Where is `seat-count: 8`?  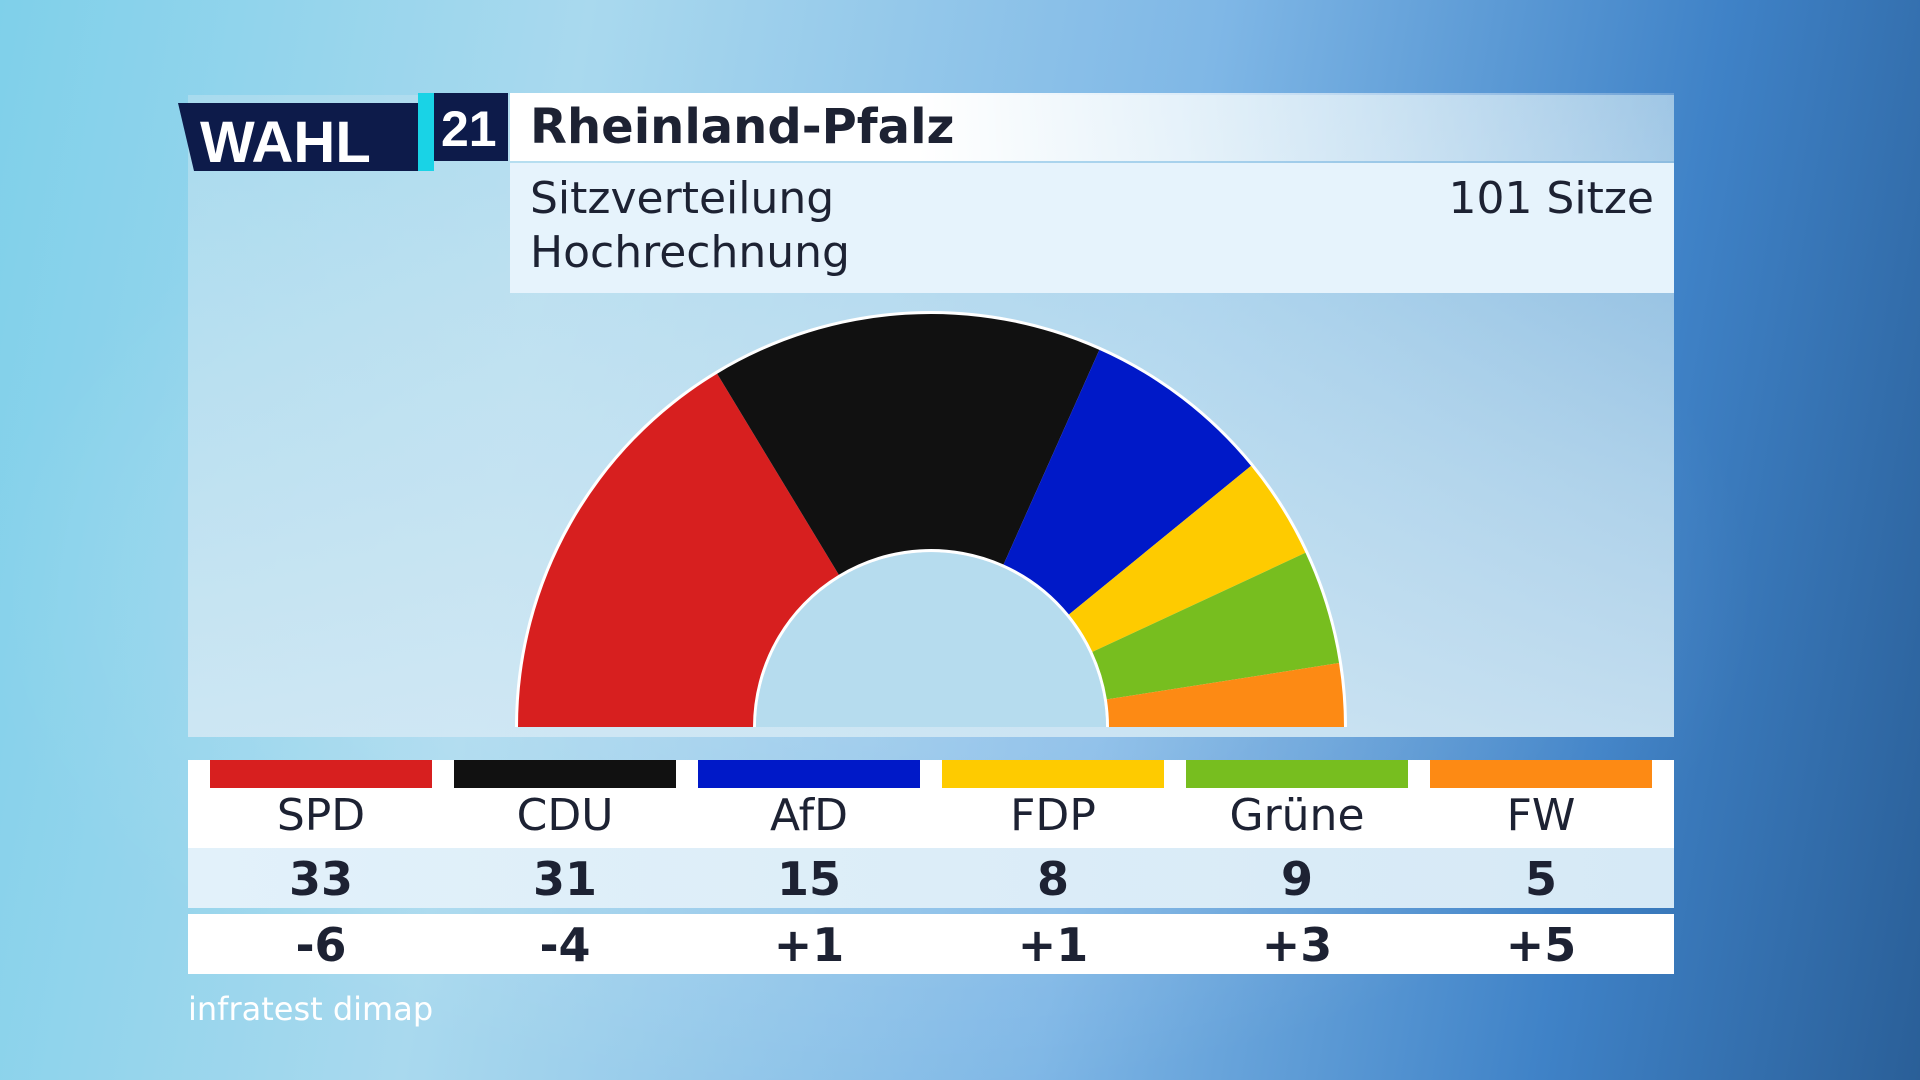
seat-count: 8 is located at coordinates (1052, 879).